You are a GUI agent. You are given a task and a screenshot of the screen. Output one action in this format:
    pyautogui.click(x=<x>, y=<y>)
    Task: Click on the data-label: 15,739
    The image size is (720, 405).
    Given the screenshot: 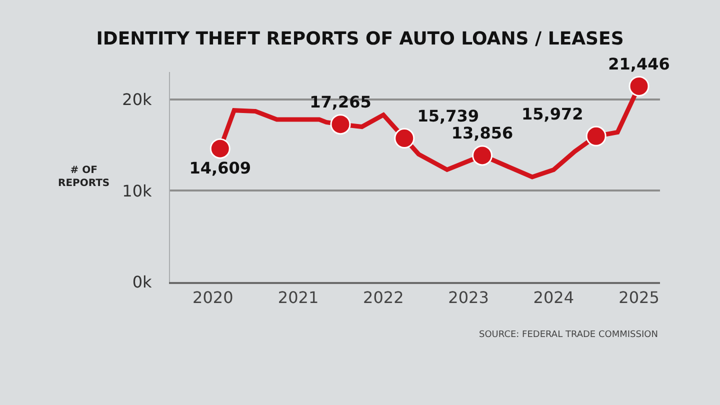 What is the action you would take?
    pyautogui.click(x=448, y=116)
    